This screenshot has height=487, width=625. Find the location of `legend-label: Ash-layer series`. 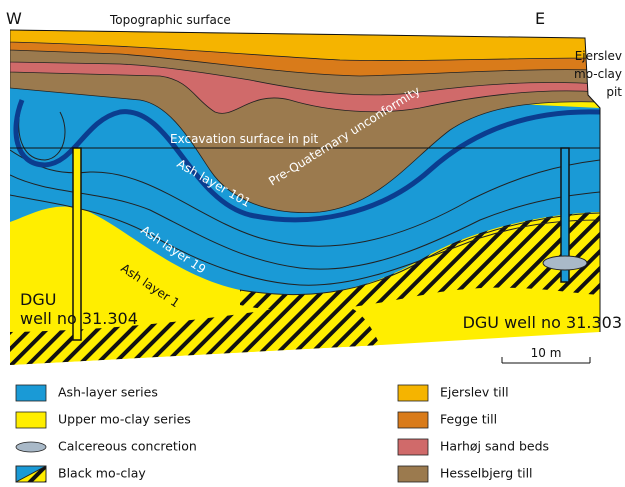

legend-label: Ash-layer series is located at coordinates (108, 392).